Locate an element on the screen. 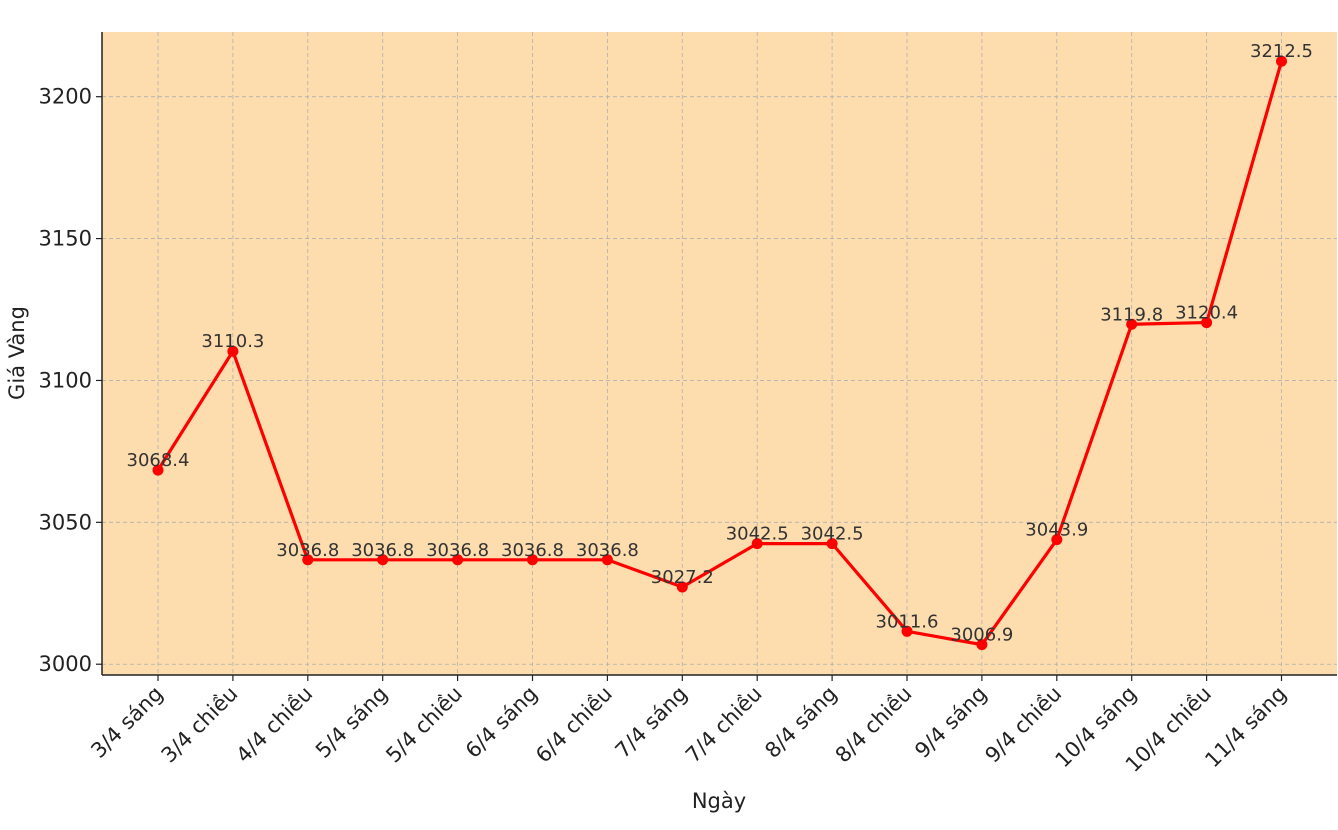 The width and height of the screenshot is (1338, 830). y-tick-label: 3000 is located at coordinates (65, 664).